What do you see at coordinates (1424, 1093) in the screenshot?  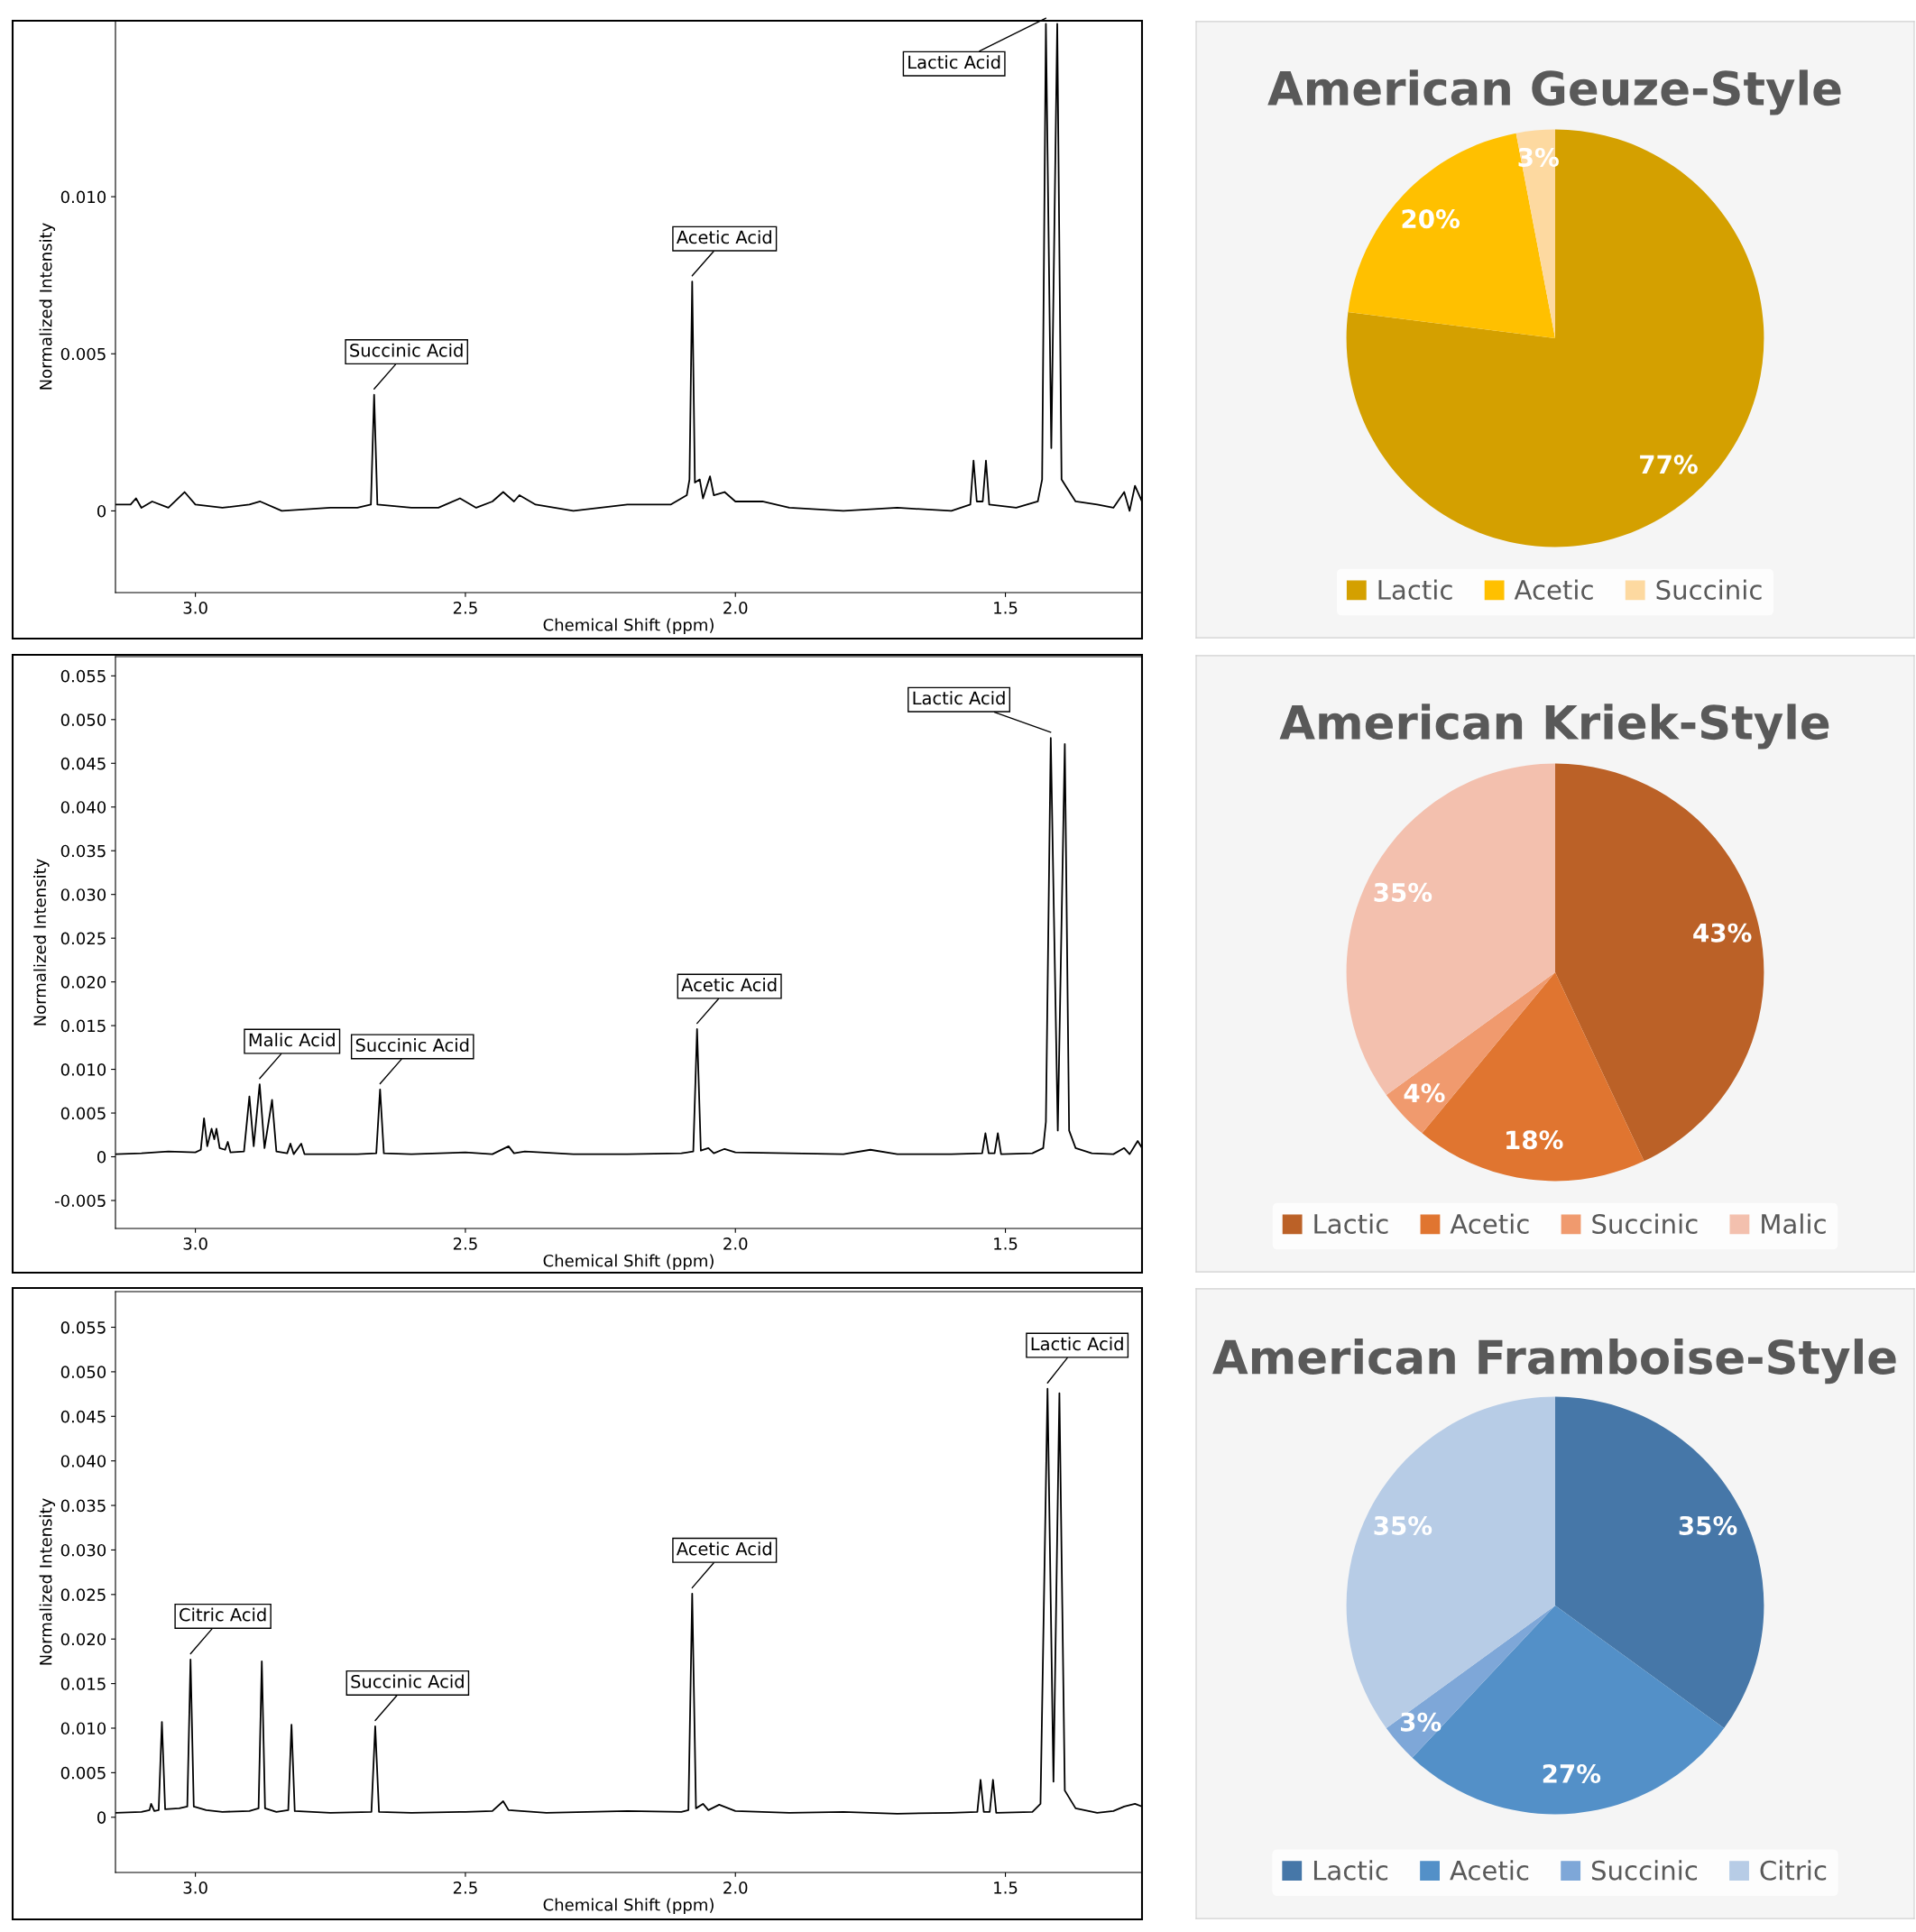 I see `data-label: 4%` at bounding box center [1424, 1093].